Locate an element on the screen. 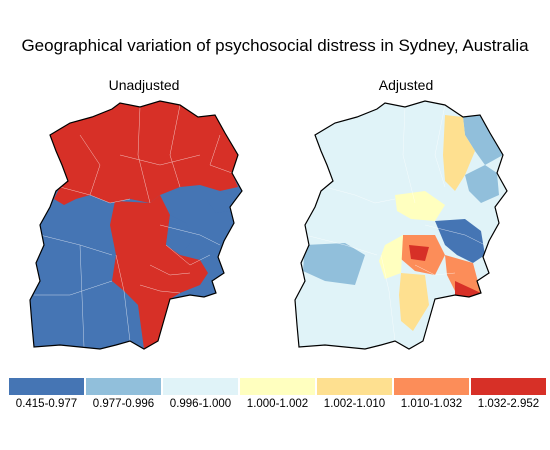  region-southwest-red is located at coordinates (419, 253).